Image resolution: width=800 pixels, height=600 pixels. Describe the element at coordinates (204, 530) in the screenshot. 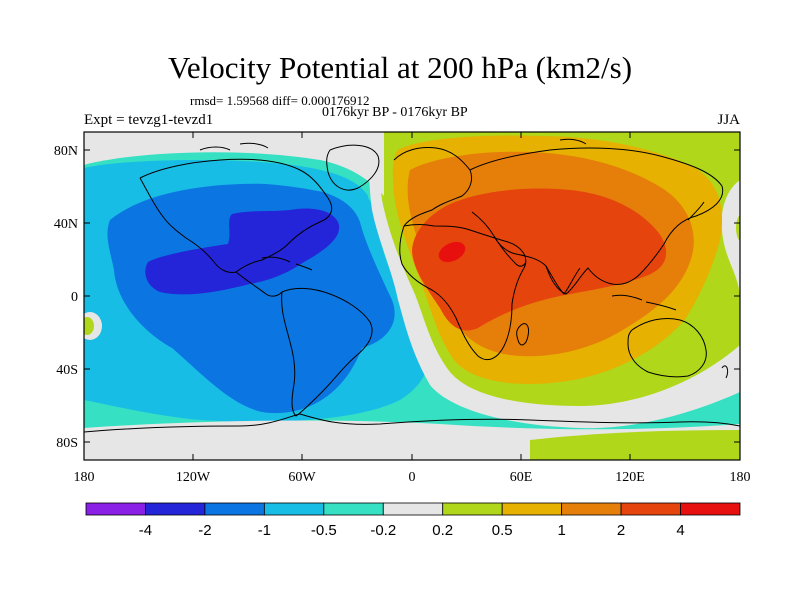

I see `colorbar-label: -2` at that location.